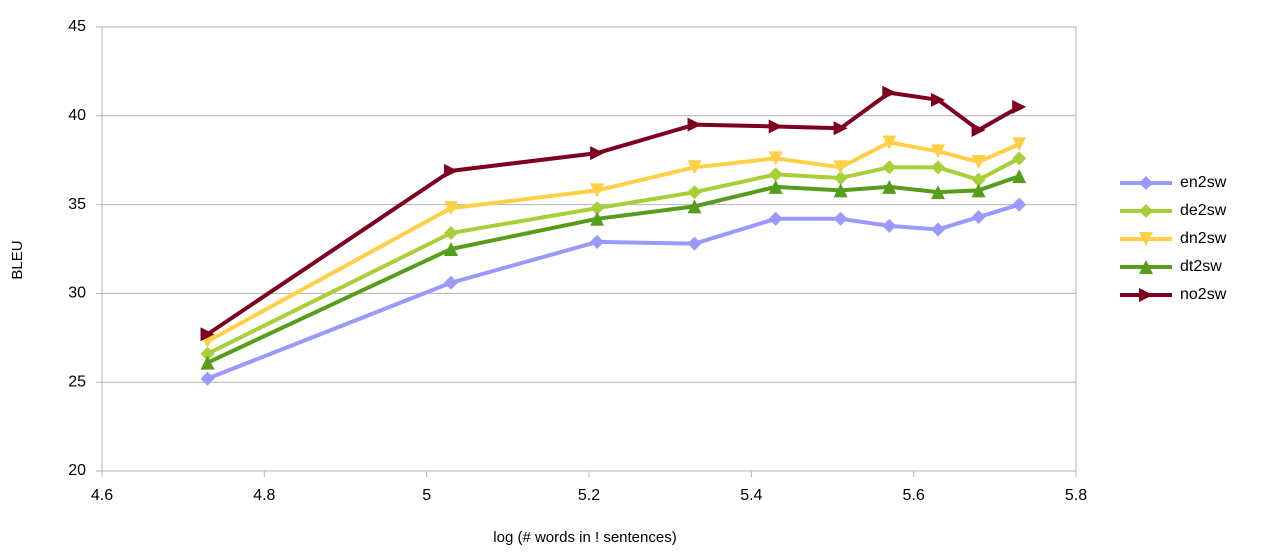  What do you see at coordinates (77, 470) in the screenshot?
I see `y-tick-label: 20` at bounding box center [77, 470].